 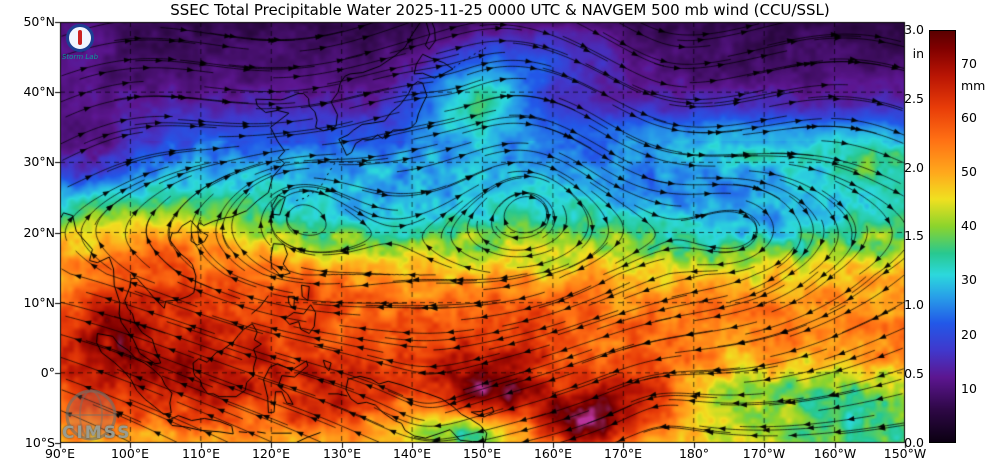 What do you see at coordinates (905, 453) in the screenshot?
I see `lon-tick-label: 150°W` at bounding box center [905, 453].